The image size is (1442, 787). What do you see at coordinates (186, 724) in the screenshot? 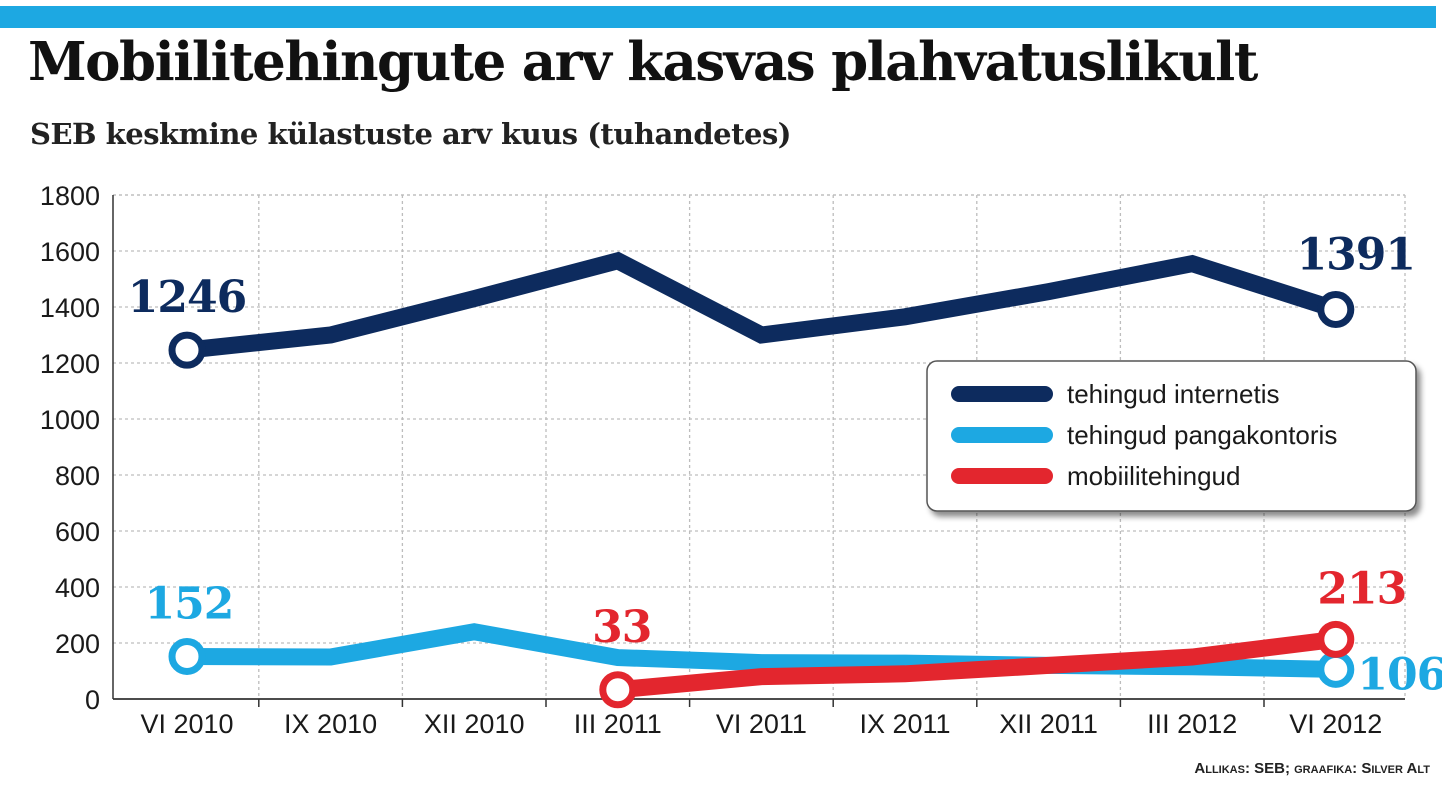
I see `x-tick-label: VI 2010` at bounding box center [186, 724].